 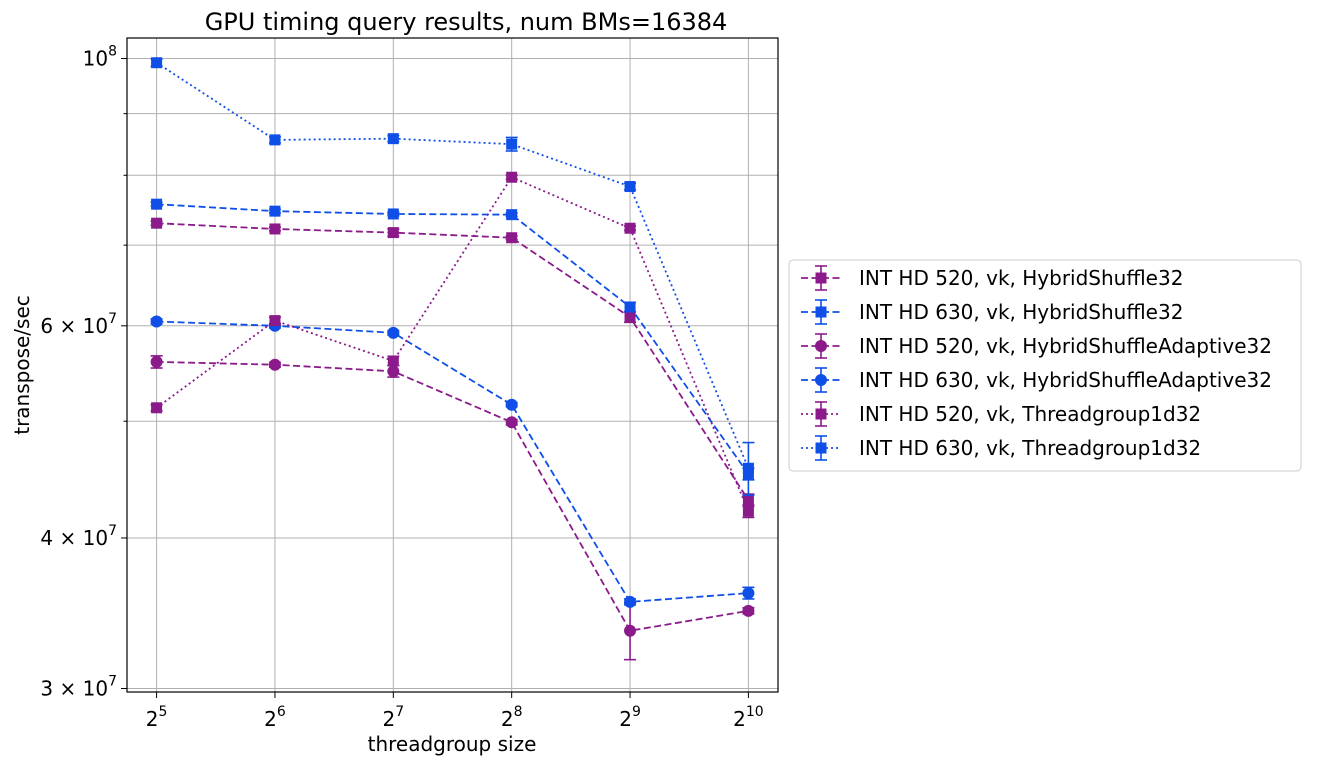 I want to click on x-tick-label: 25, so click(x=157, y=717).